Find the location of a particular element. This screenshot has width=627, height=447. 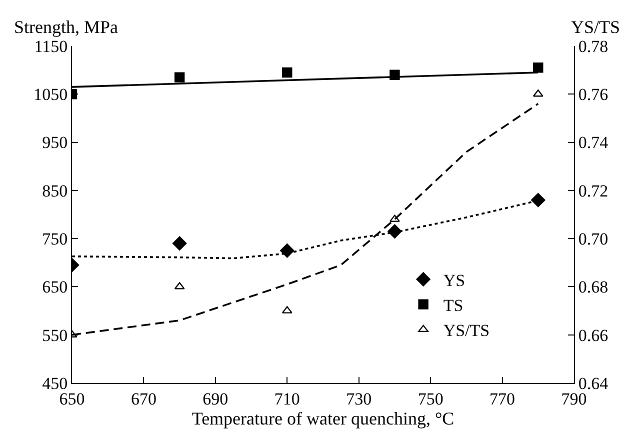

x-tick-label: 670 is located at coordinates (143, 398).